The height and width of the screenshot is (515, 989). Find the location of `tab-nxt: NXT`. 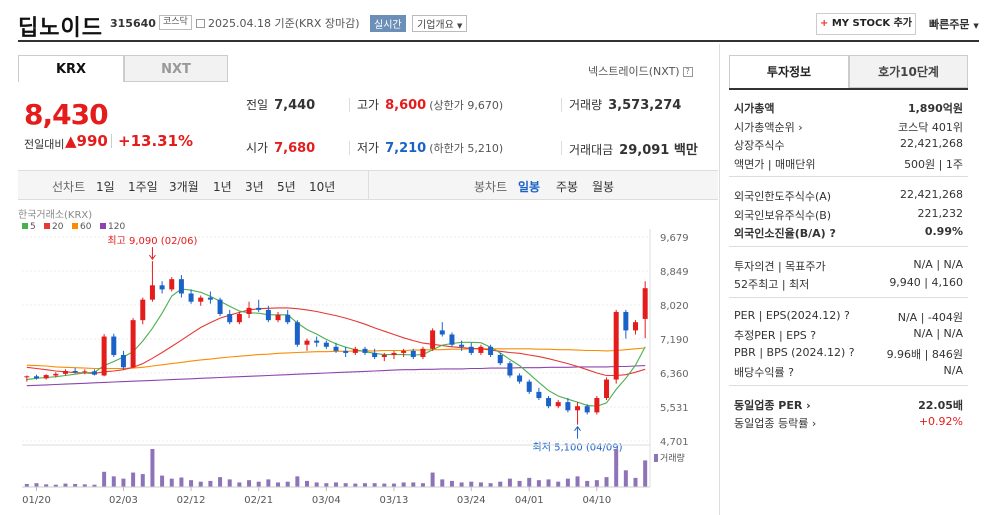

tab-nxt: NXT is located at coordinates (176, 68).